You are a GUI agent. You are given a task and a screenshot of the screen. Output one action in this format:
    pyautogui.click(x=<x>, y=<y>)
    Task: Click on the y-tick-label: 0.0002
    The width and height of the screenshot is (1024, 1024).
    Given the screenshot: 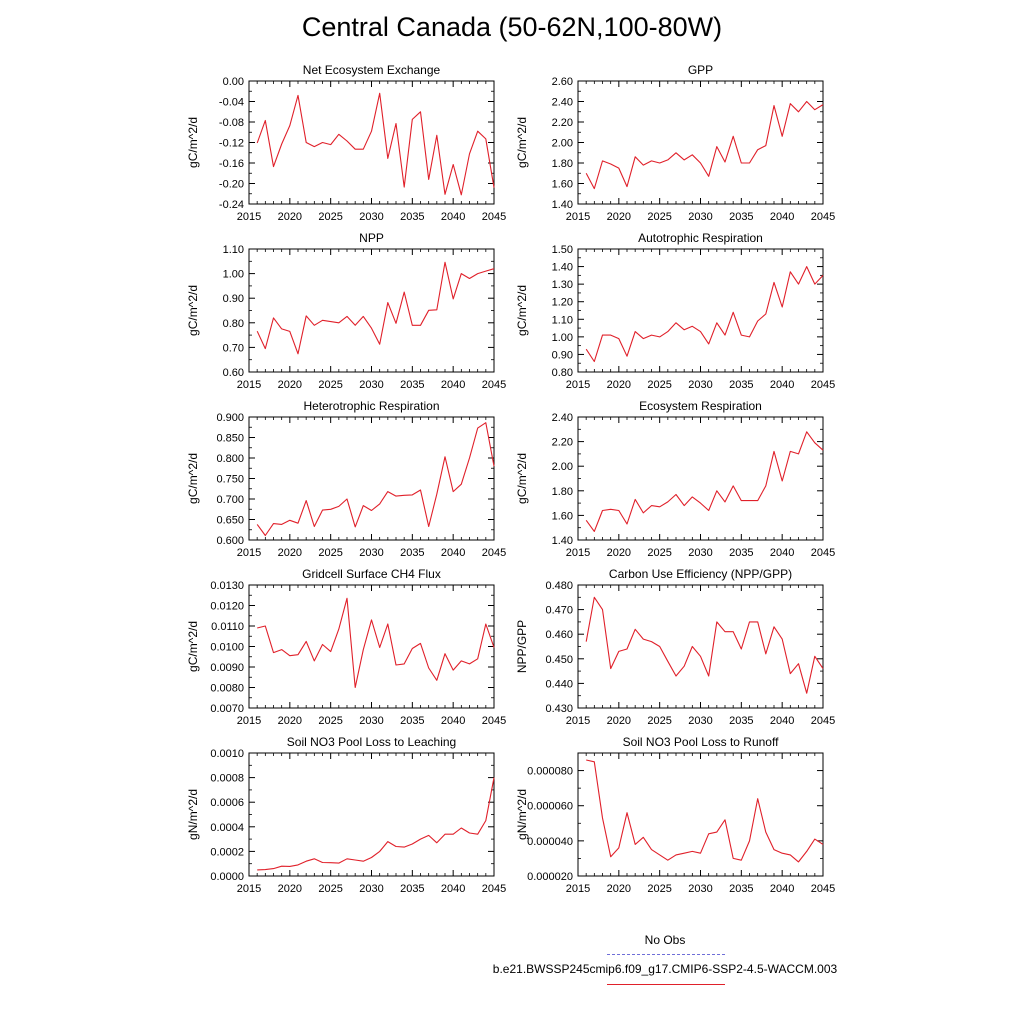 What is the action you would take?
    pyautogui.click(x=227, y=852)
    